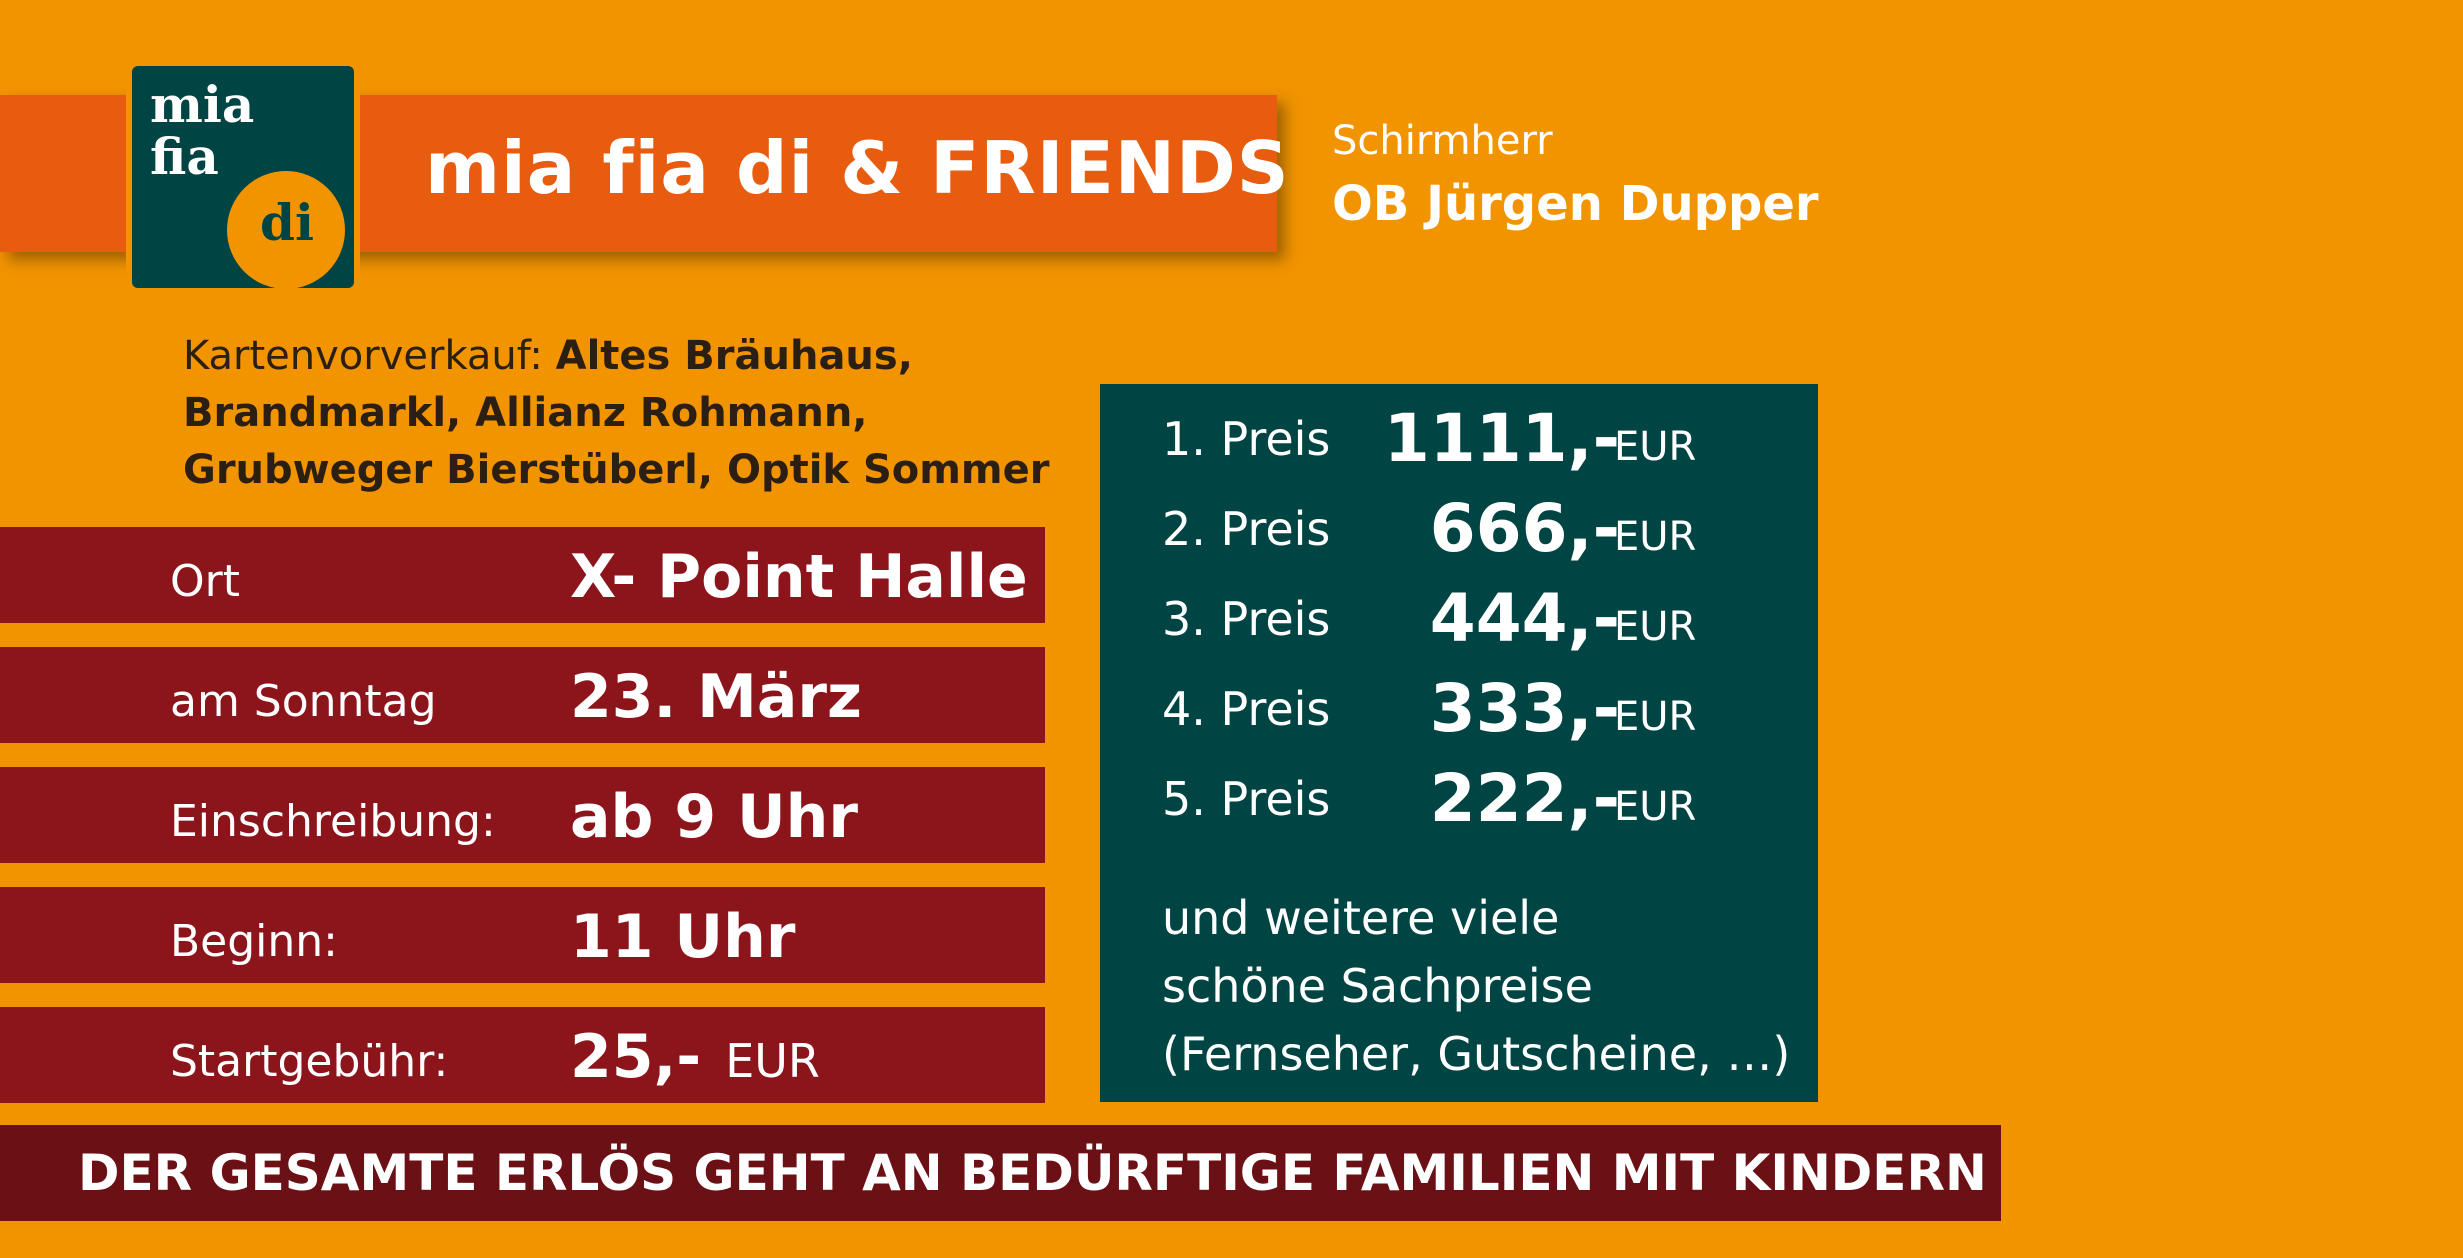 The width and height of the screenshot is (2463, 1258). I want to click on presale-line-2: Brandmarkl, Allianz Rohmann,, so click(525, 413).